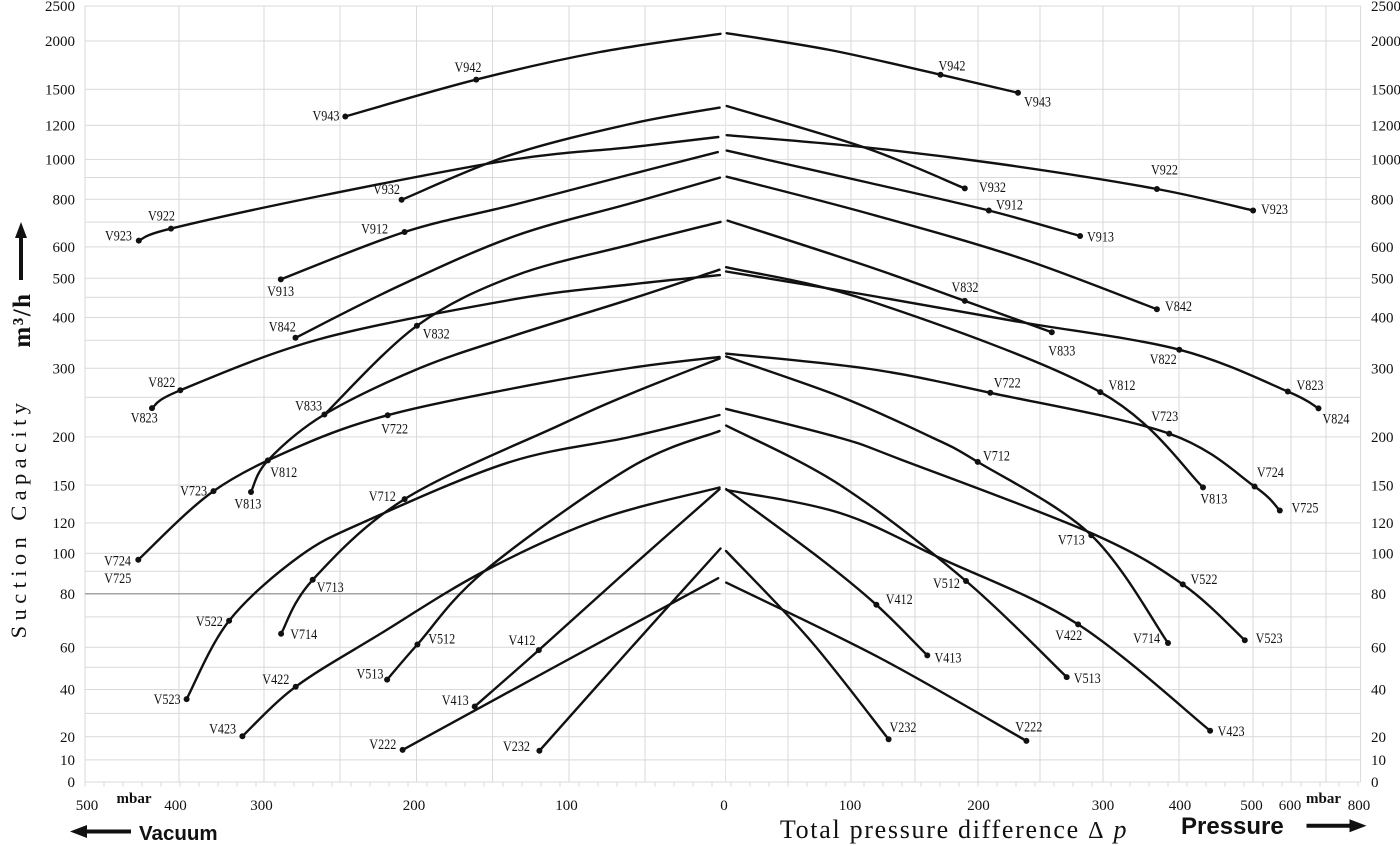 The height and width of the screenshot is (846, 1400). What do you see at coordinates (954, 829) in the screenshot?
I see `svg-text: Total pressure difference Δ p` at bounding box center [954, 829].